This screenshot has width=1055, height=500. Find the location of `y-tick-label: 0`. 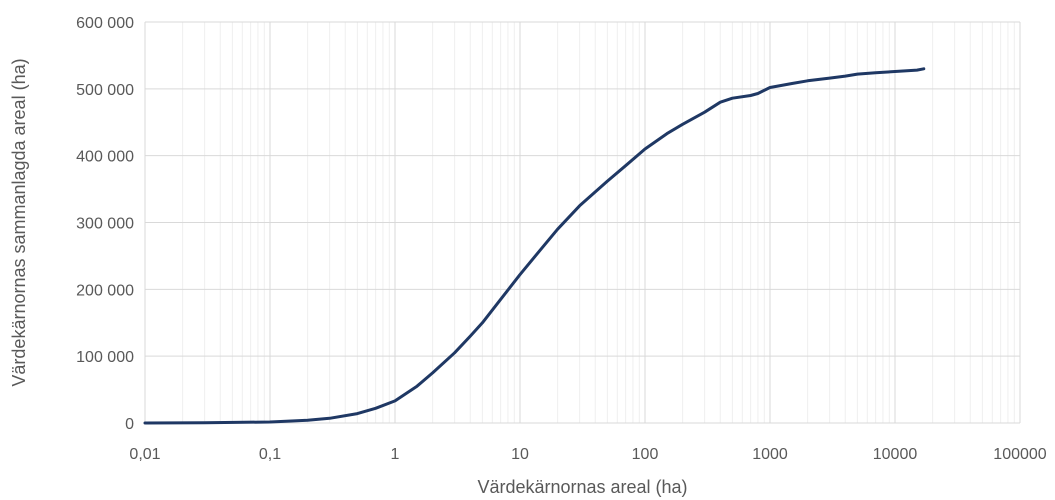

y-tick-label: 0 is located at coordinates (129, 424).